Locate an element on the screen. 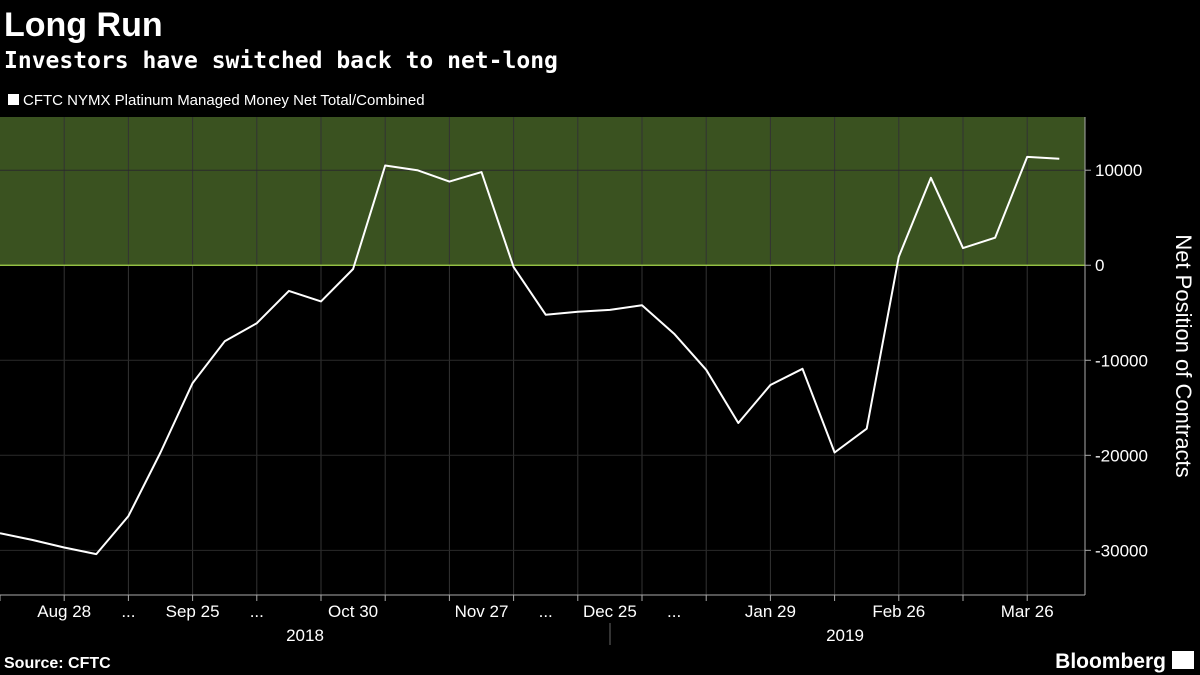 Image resolution: width=1200 pixels, height=675 pixels. x-tick-label: Nov 27 is located at coordinates (482, 611).